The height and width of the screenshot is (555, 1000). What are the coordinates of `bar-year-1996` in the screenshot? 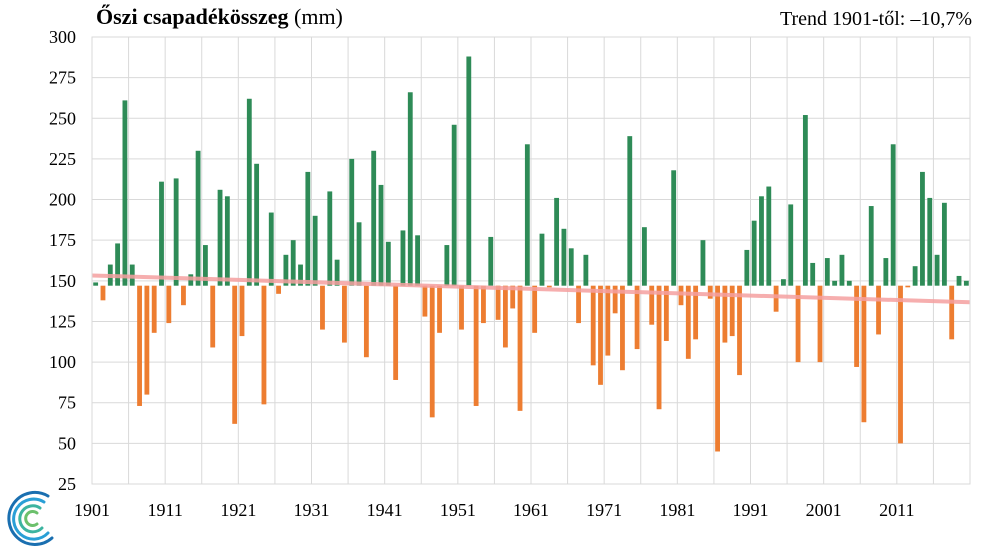 It's located at (791, 245).